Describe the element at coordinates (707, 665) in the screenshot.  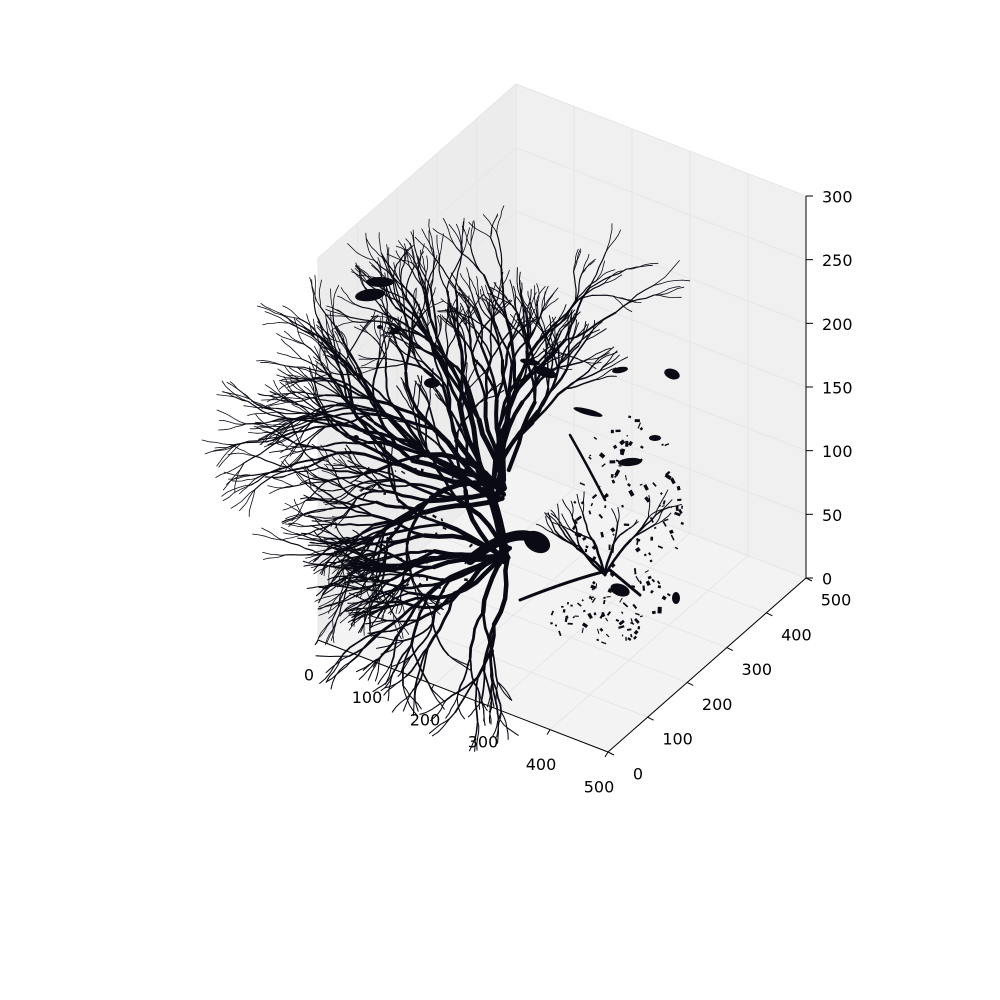
I see `y-axis-line` at that location.